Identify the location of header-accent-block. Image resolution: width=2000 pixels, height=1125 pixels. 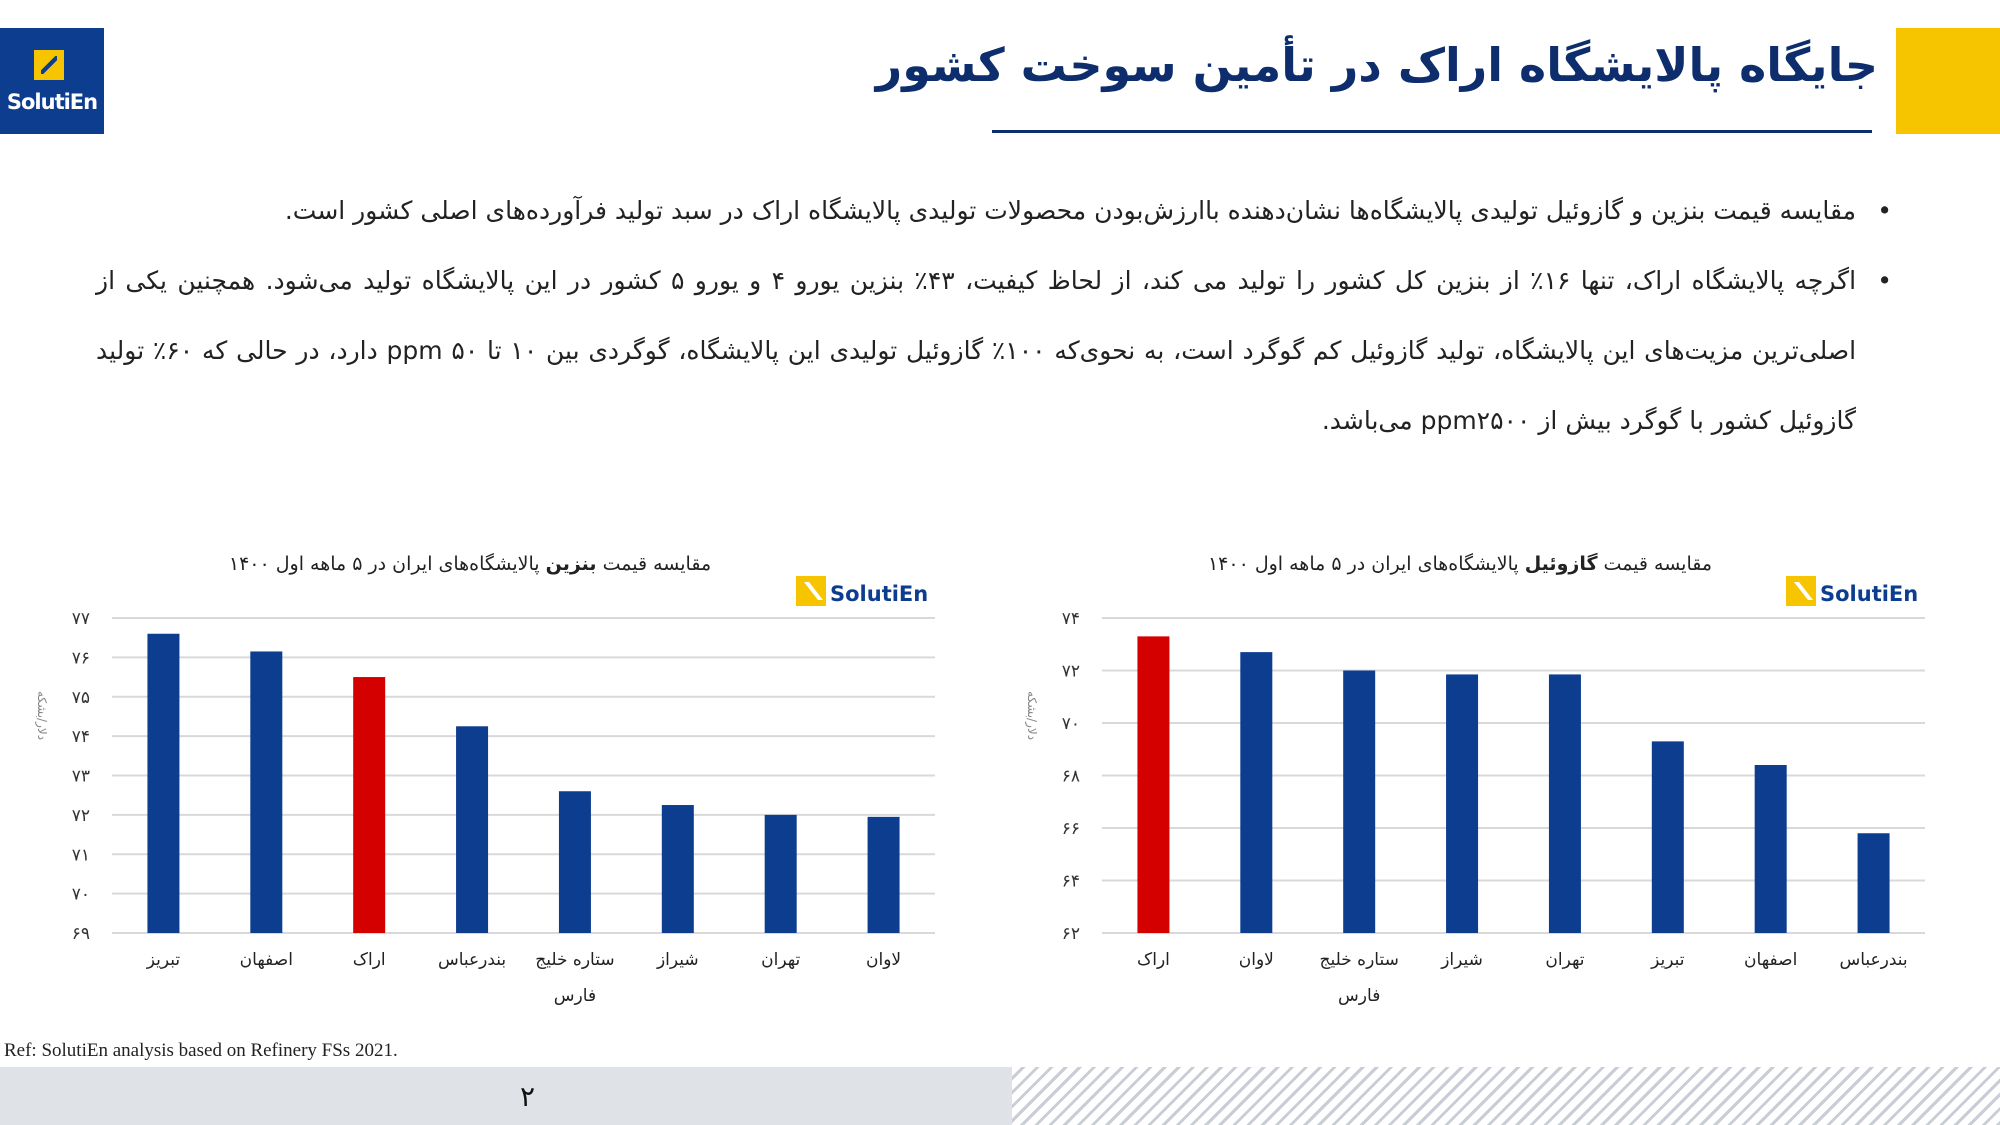
(1948, 81).